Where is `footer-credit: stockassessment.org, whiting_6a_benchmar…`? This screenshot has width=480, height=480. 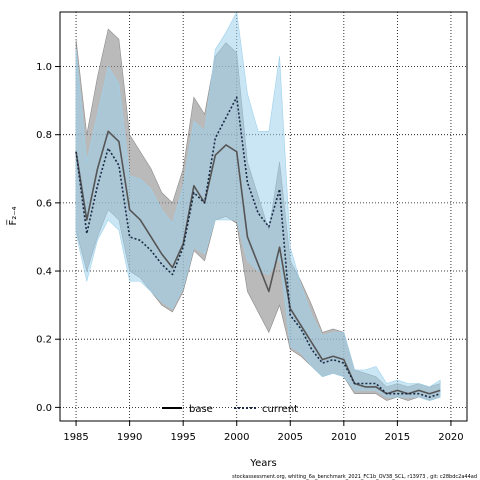 footer-credit: stockassessment.org, whiting_6a_benchmar… is located at coordinates (354, 477).